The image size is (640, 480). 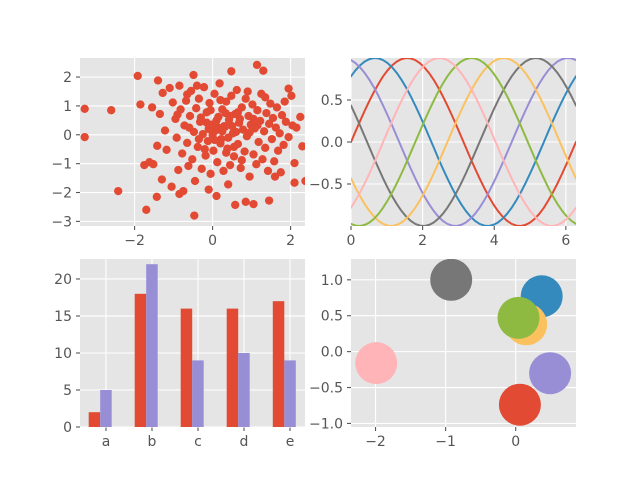 What do you see at coordinates (244, 442) in the screenshot?
I see `x-tick-label: d` at bounding box center [244, 442].